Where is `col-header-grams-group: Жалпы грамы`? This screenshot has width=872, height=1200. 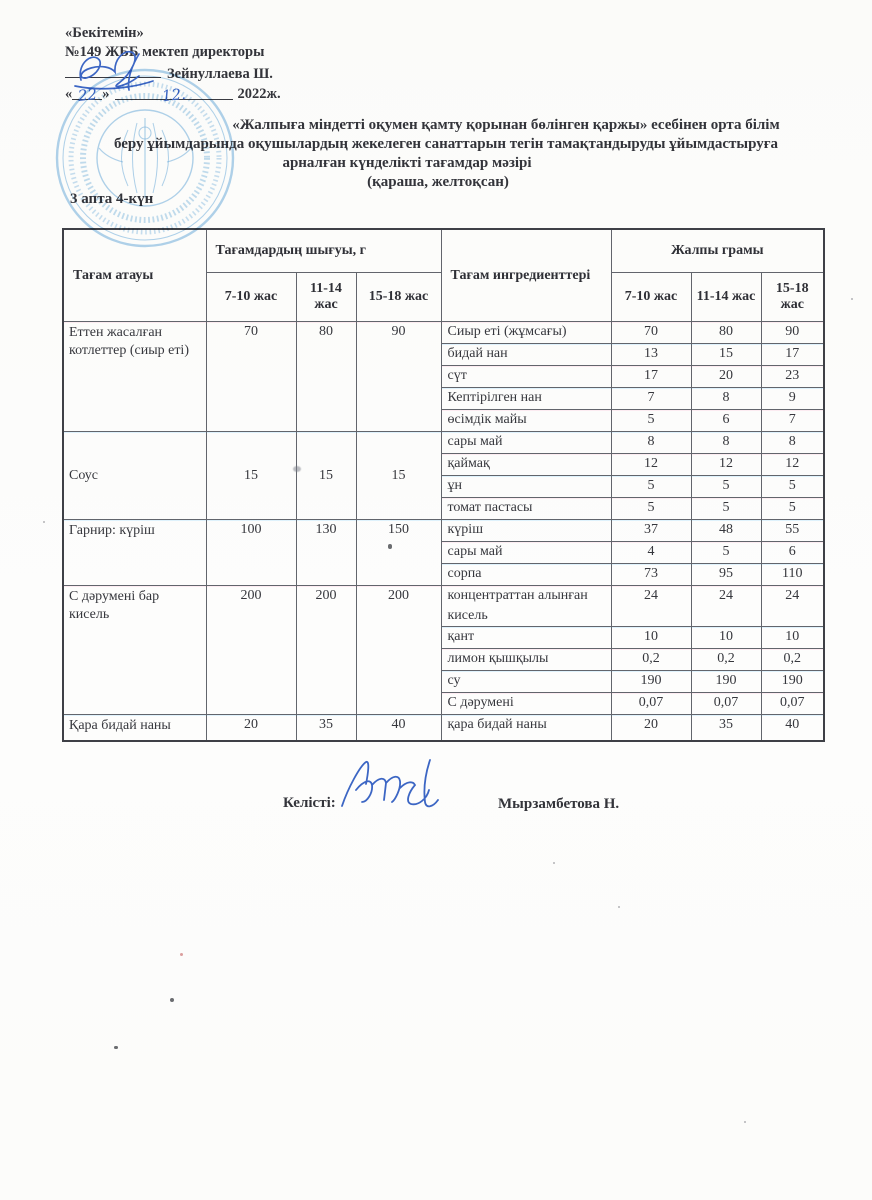 col-header-grams-group: Жалпы грамы is located at coordinates (717, 250).